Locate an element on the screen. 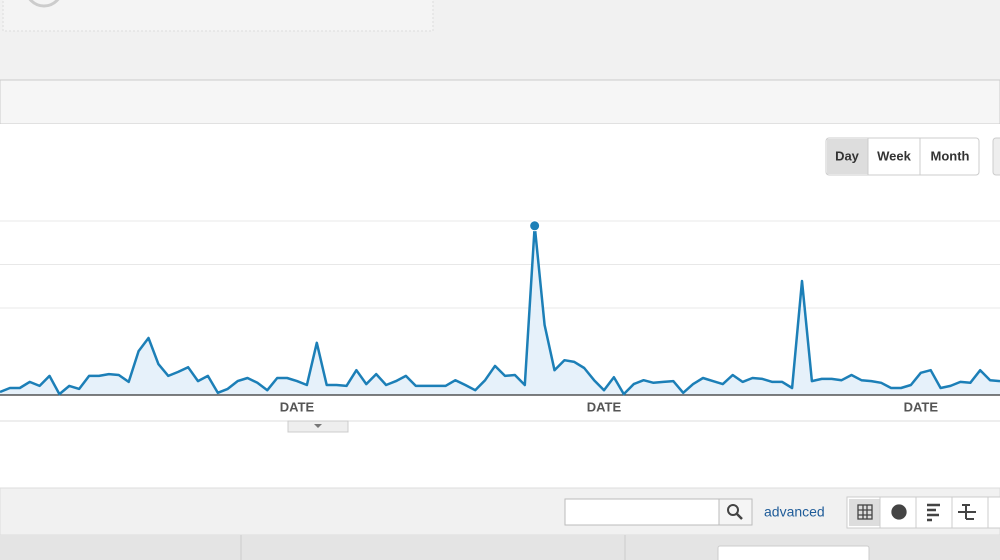 The width and height of the screenshot is (1000, 560). view-active is located at coordinates (864, 512).